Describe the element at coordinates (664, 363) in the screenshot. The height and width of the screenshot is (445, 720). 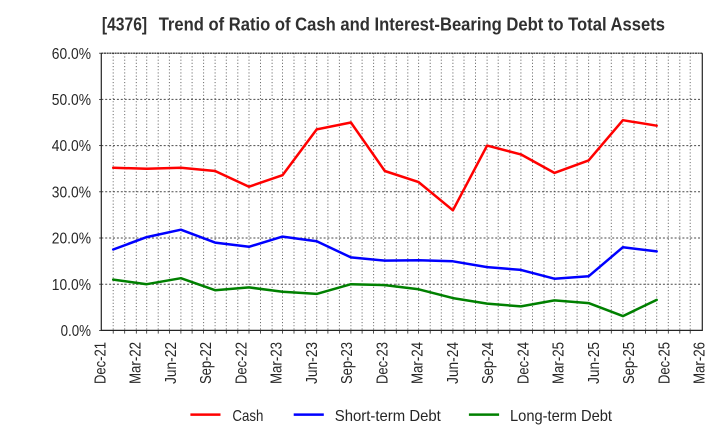
I see `svg-text: Dec-25` at that location.